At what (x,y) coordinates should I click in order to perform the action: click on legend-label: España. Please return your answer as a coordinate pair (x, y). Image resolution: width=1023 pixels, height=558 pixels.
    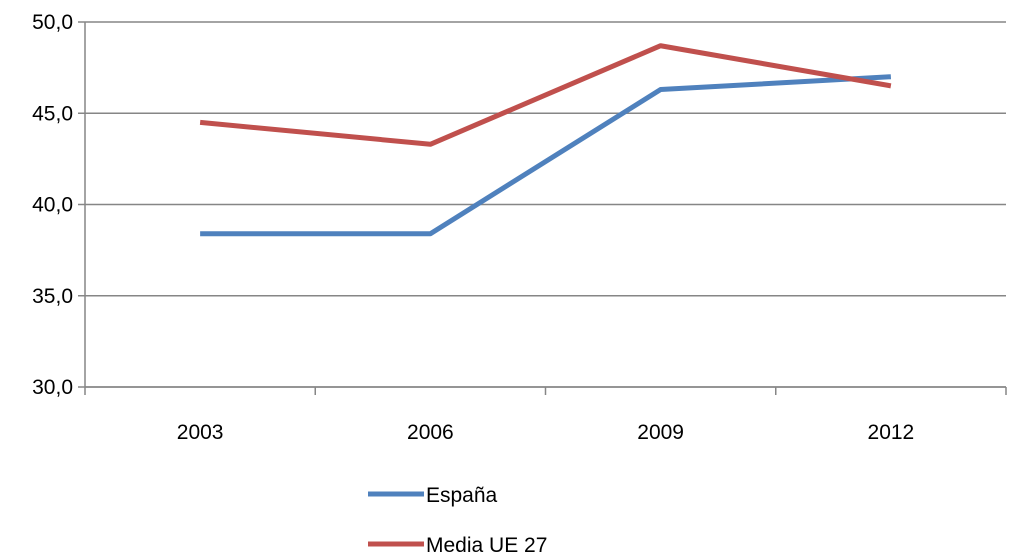
    Looking at the image, I should click on (462, 495).